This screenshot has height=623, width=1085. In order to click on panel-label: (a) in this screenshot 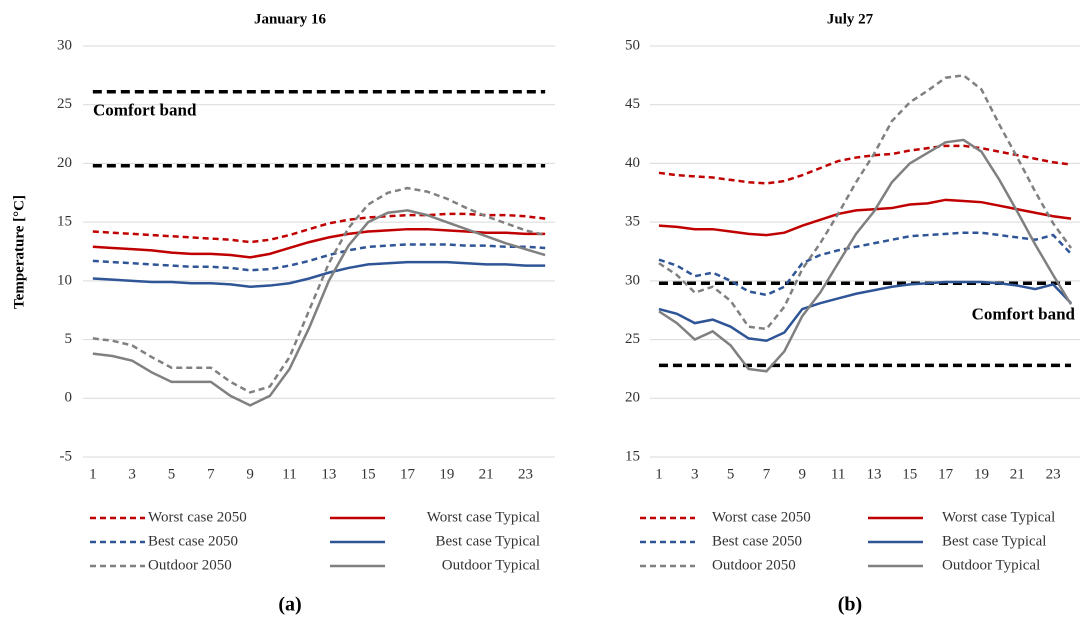, I will do `click(289, 605)`.